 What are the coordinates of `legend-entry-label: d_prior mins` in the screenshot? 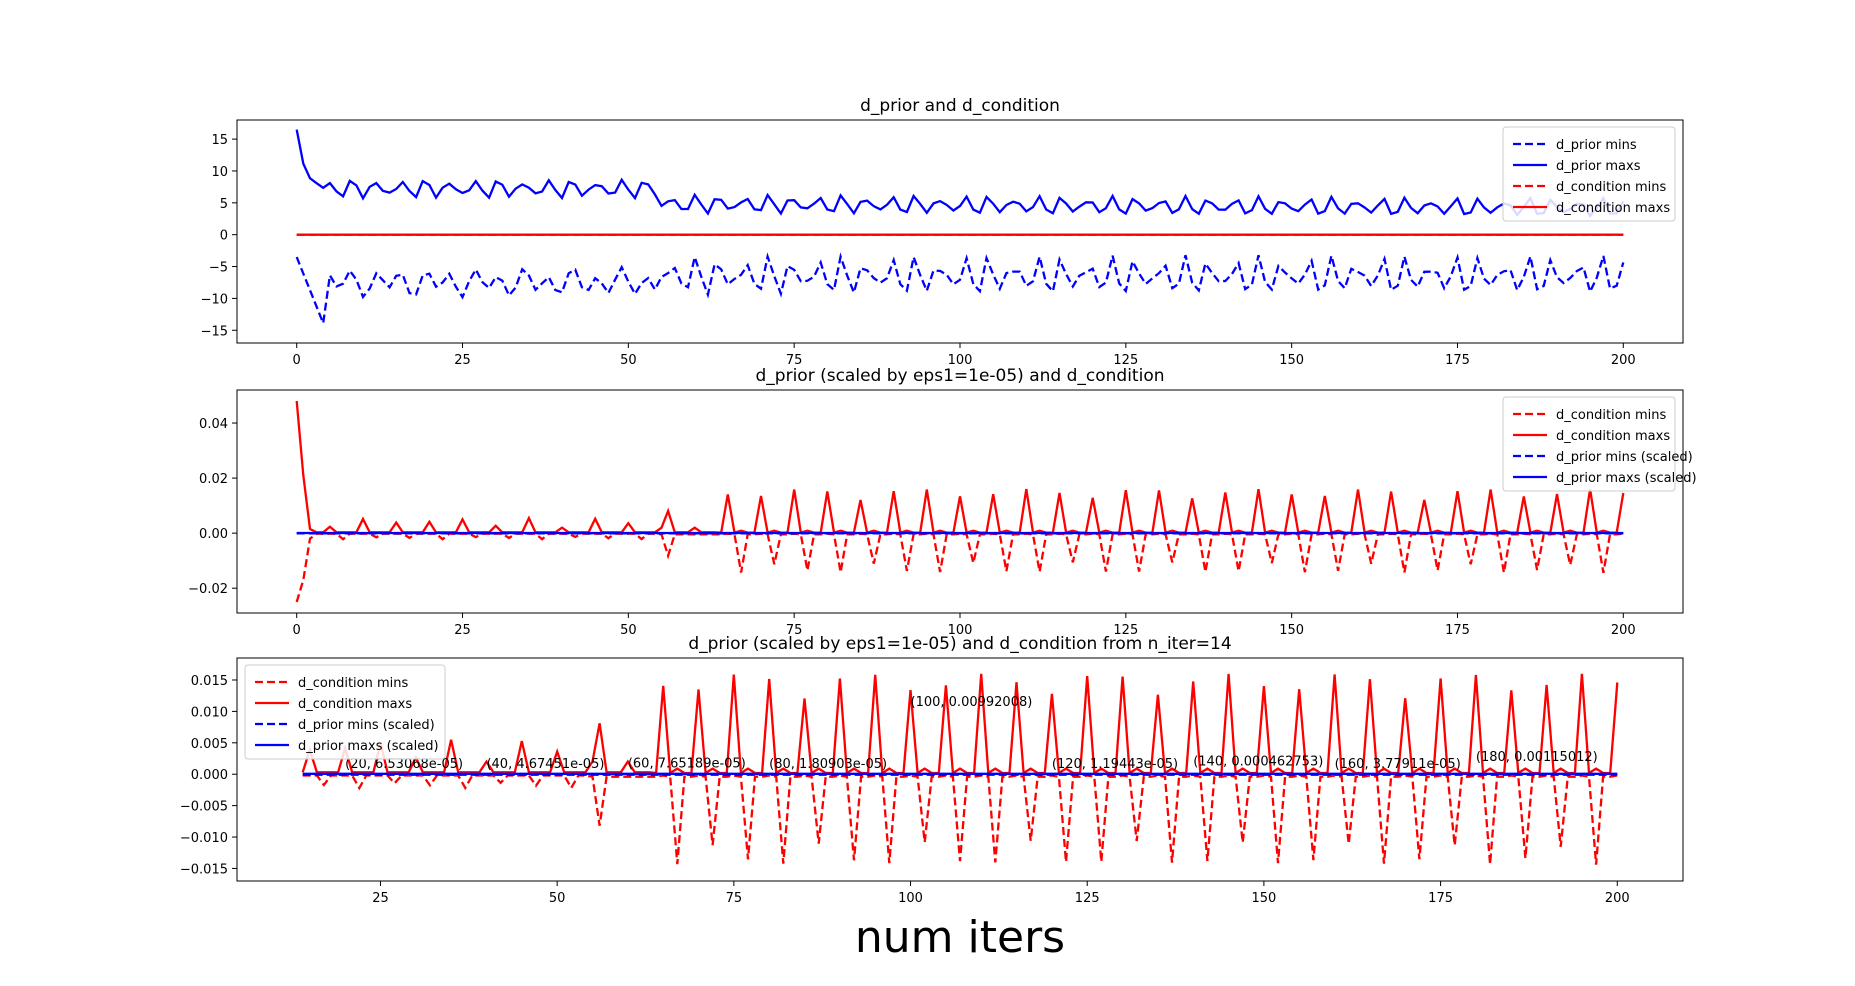 It's located at (1596, 145).